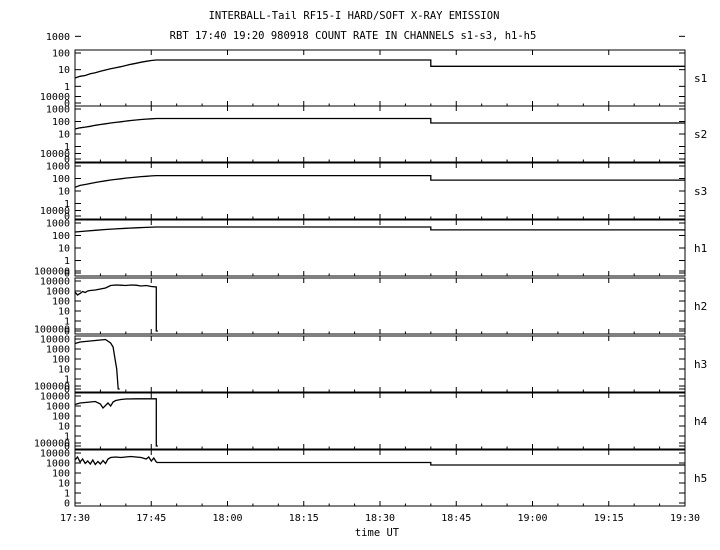 The width and height of the screenshot is (720, 550). Describe the element at coordinates (701, 421) in the screenshot. I see `channel-label-h4: h4` at that location.